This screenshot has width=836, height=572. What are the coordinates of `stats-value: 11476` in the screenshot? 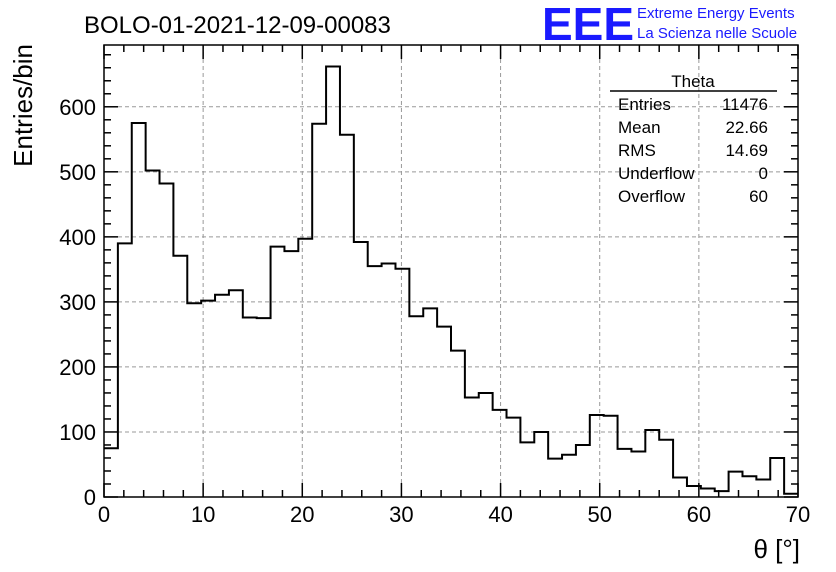 It's located at (745, 104).